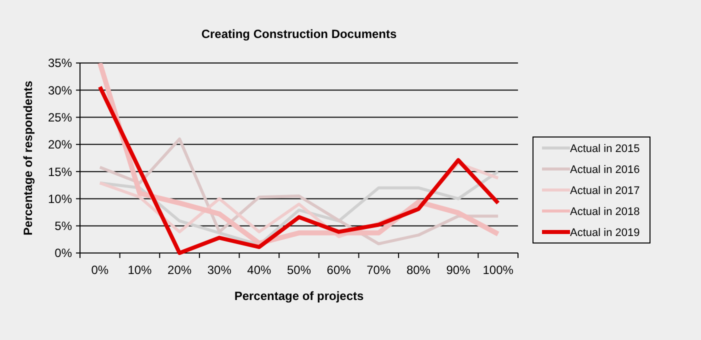  Describe the element at coordinates (60, 145) in the screenshot. I see `y-tick-label: 20%` at that location.